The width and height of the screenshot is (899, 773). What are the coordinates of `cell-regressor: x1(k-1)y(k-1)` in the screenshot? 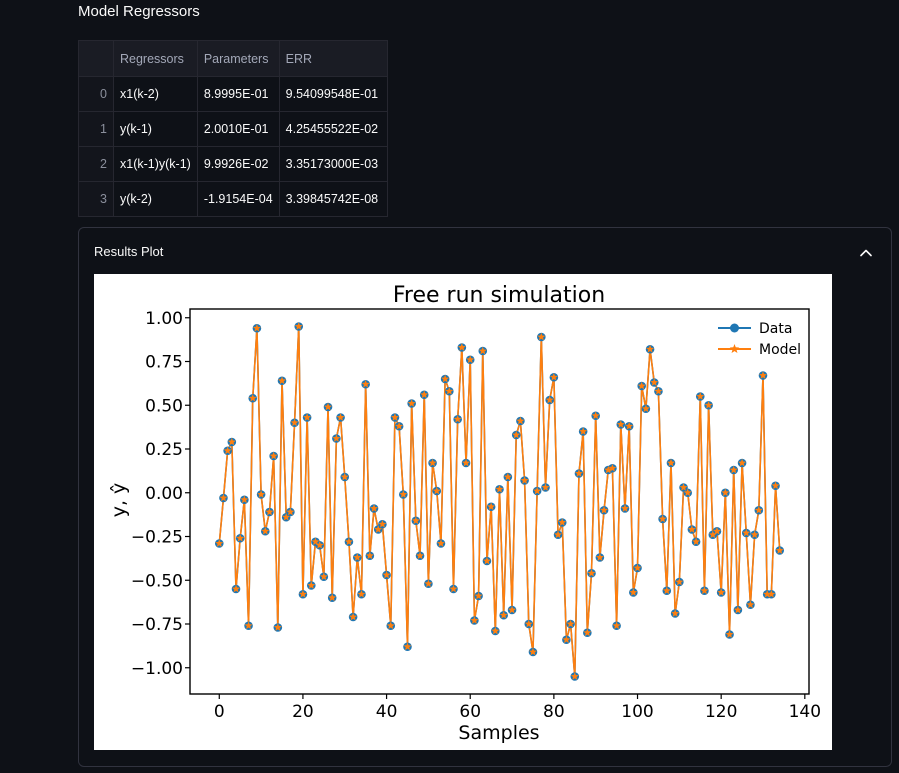 It's located at (155, 164).